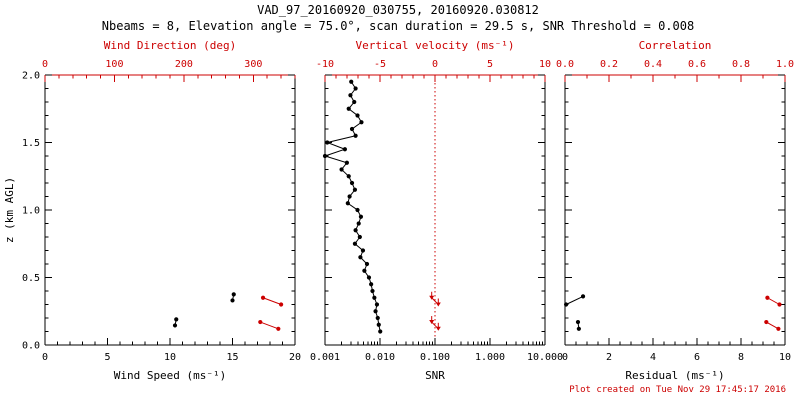  What do you see at coordinates (435, 375) in the screenshot?
I see `x-axis-title-snr: SNR` at bounding box center [435, 375].